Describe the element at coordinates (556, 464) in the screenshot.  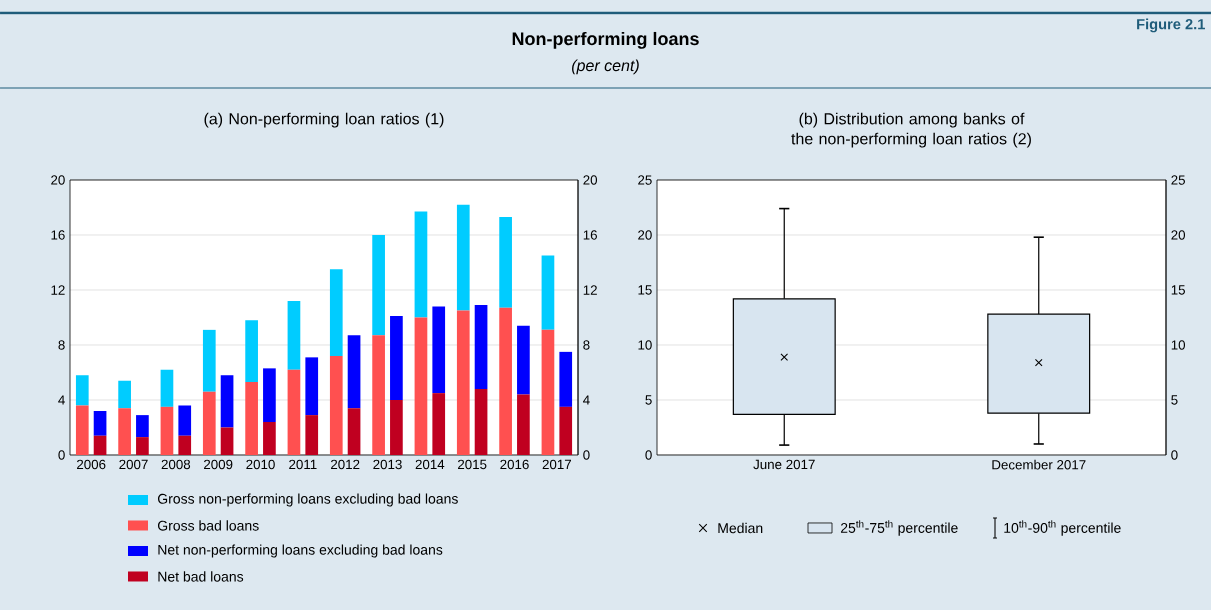
I see `x-tick-label: 2017` at that location.